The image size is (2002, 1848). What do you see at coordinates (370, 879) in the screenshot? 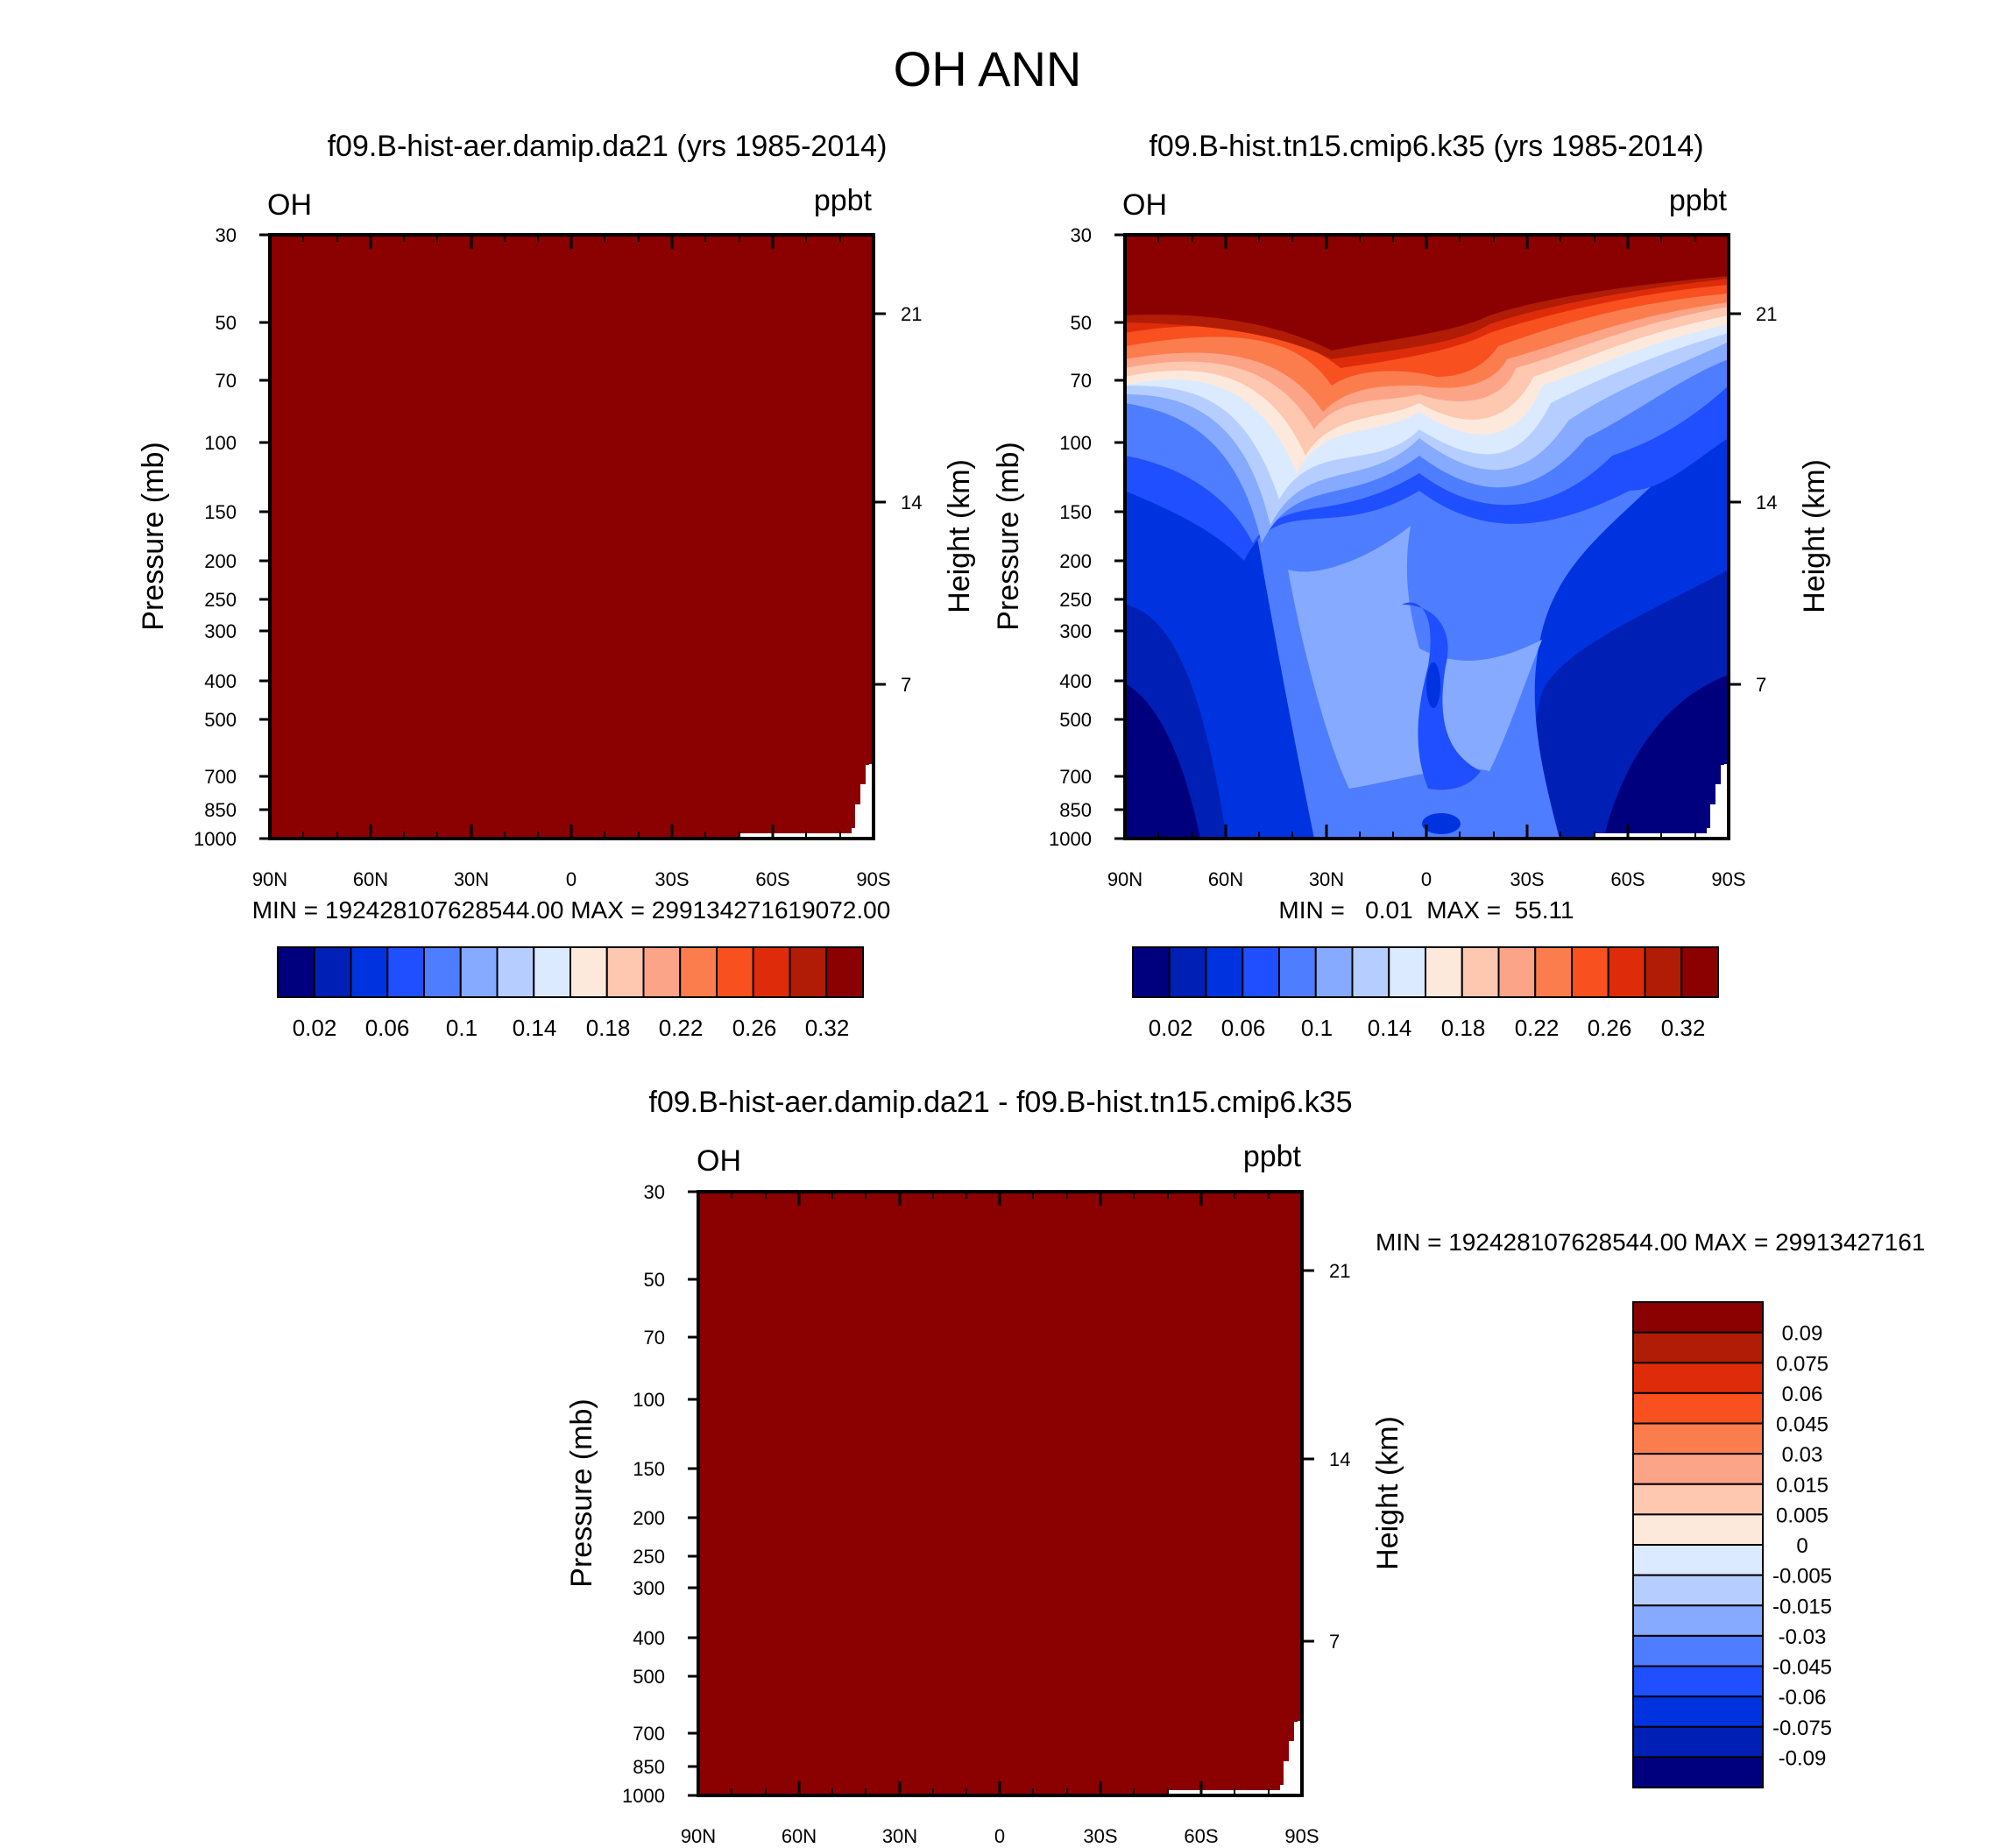
I see `panel-a-x-tick-label: 60N` at bounding box center [370, 879].